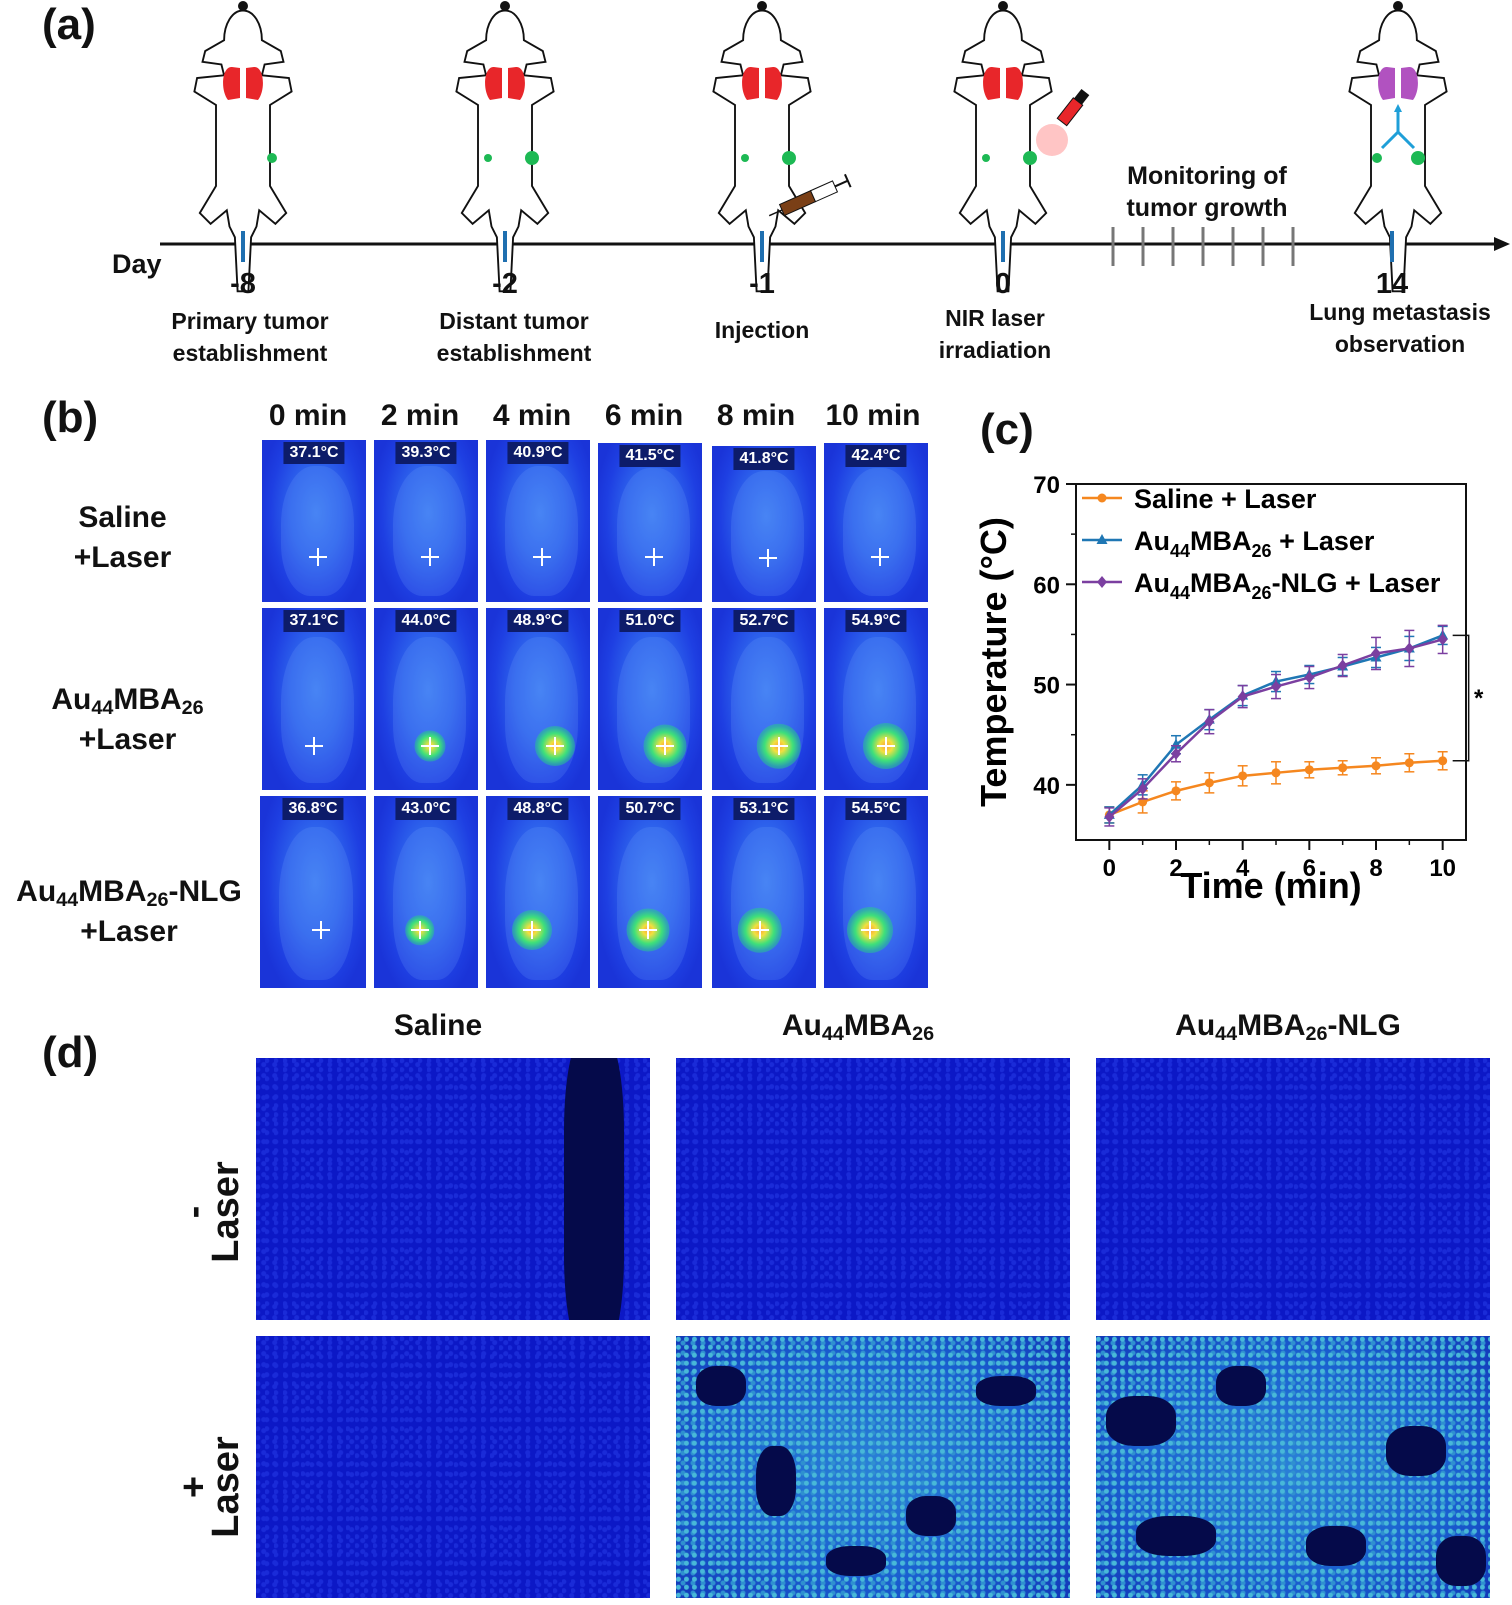 This screenshot has width=1512, height=1605. I want to click on row-label-saline: Saline +Laser, so click(122, 537).